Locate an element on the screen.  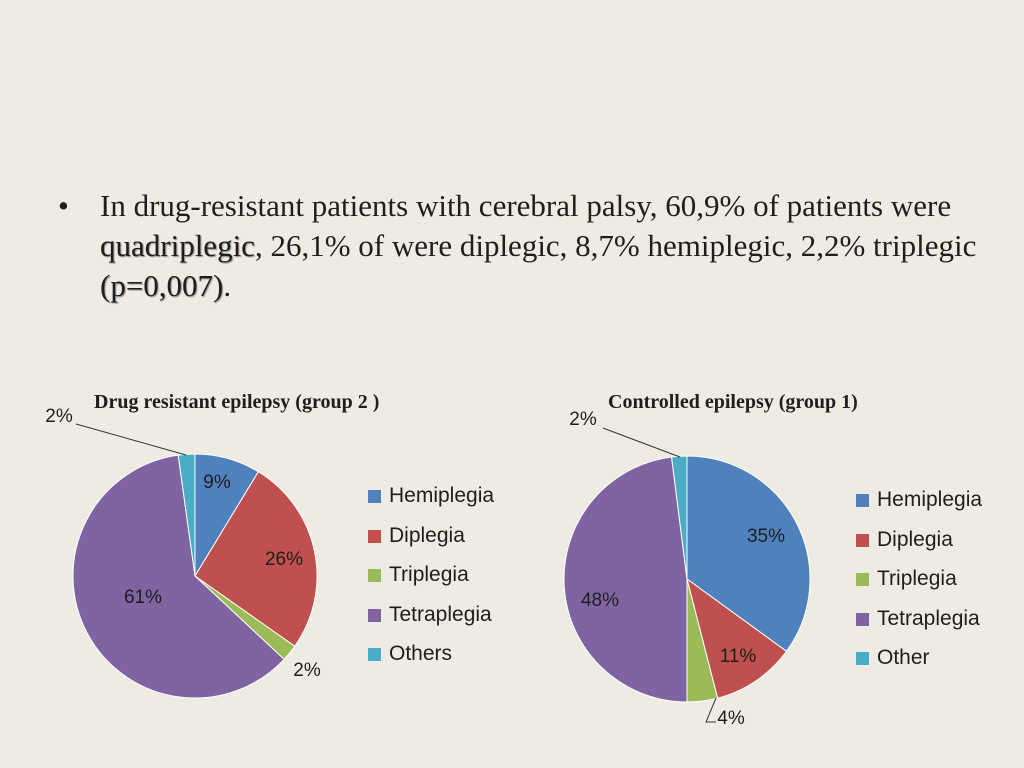
data-label-hemiplegia: 9% is located at coordinates (217, 482).